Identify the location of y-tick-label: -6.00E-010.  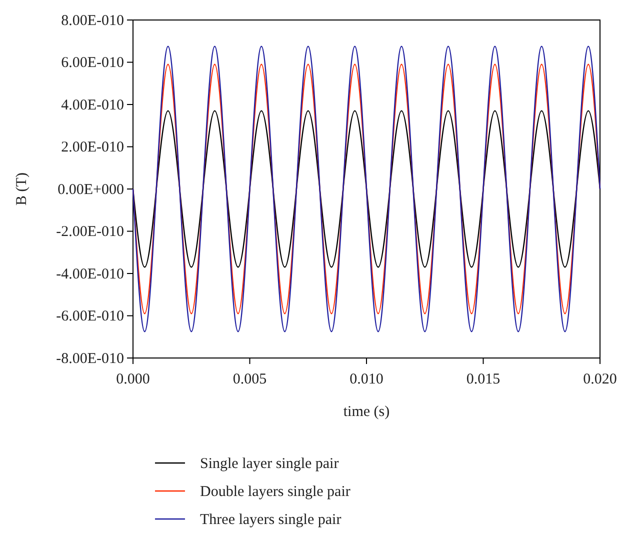
(90, 316).